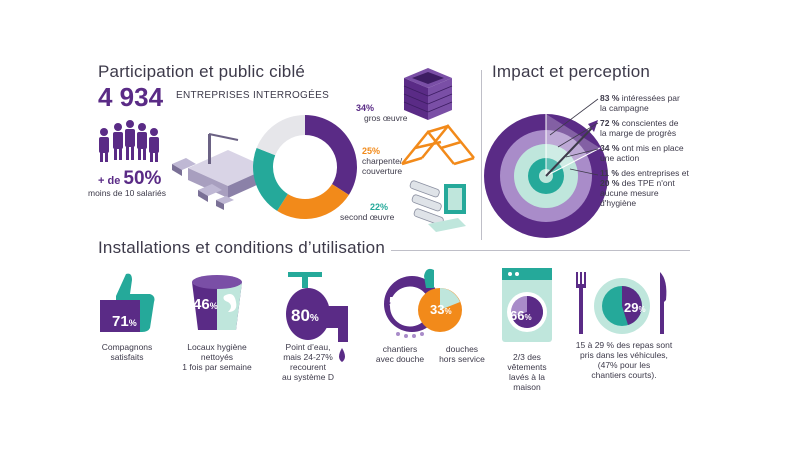  I want to click on douche-value-1: 56, so click(397, 302).